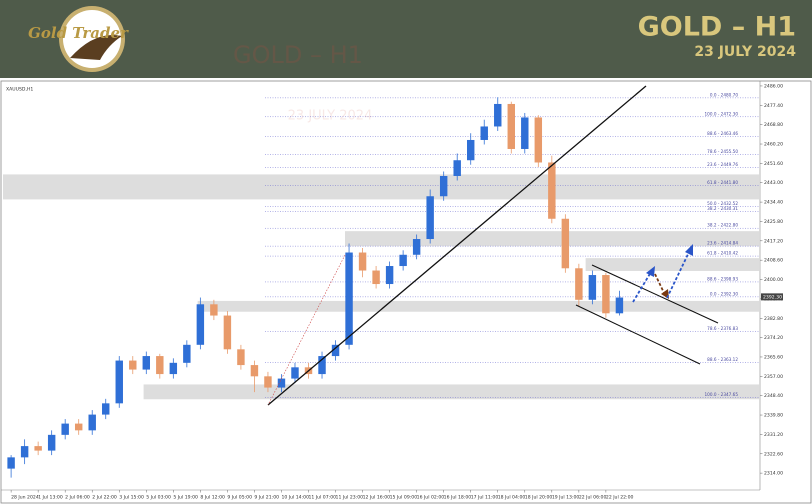  Describe the element at coordinates (77, 498) in the screenshot. I see `x-tick-label: 2 Jul 06:00` at that location.